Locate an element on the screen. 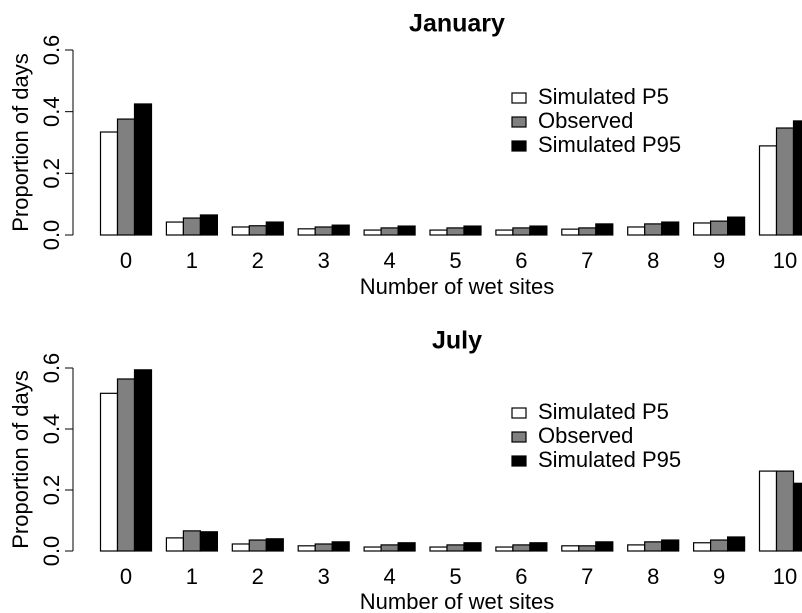 The image size is (802, 613). x-tick-label: 8 is located at coordinates (653, 576).